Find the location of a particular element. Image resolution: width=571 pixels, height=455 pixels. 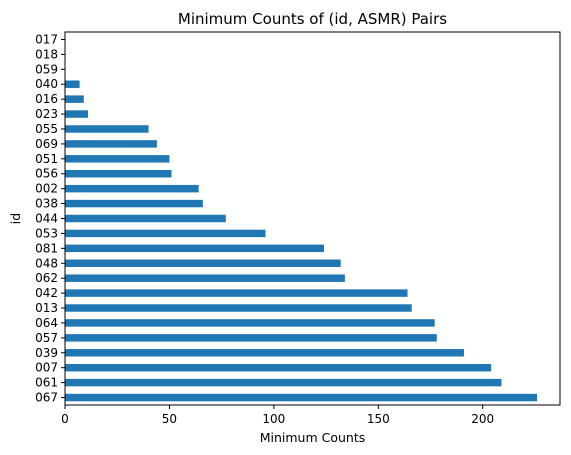

x-axis: 0 50 100 150 200 is located at coordinates (277, 415).